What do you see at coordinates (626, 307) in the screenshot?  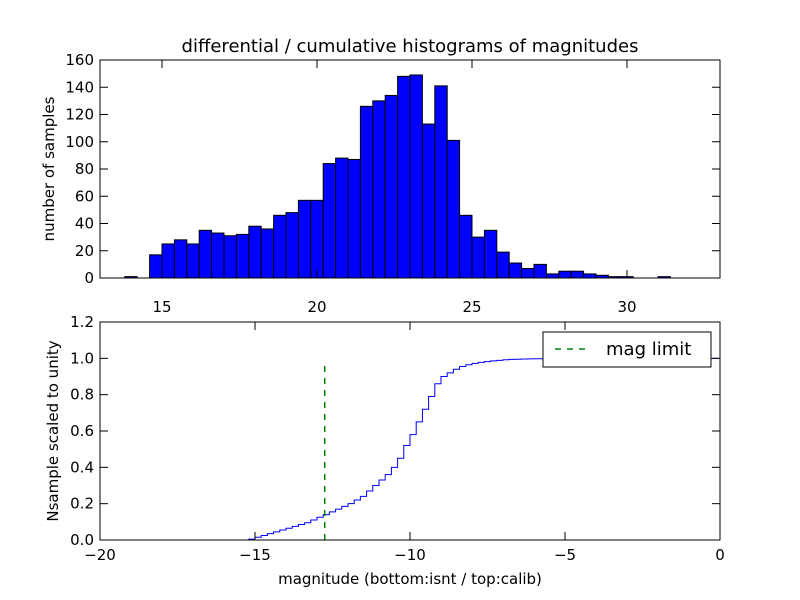 I see `histogram-x-tick-label: 30` at bounding box center [626, 307].